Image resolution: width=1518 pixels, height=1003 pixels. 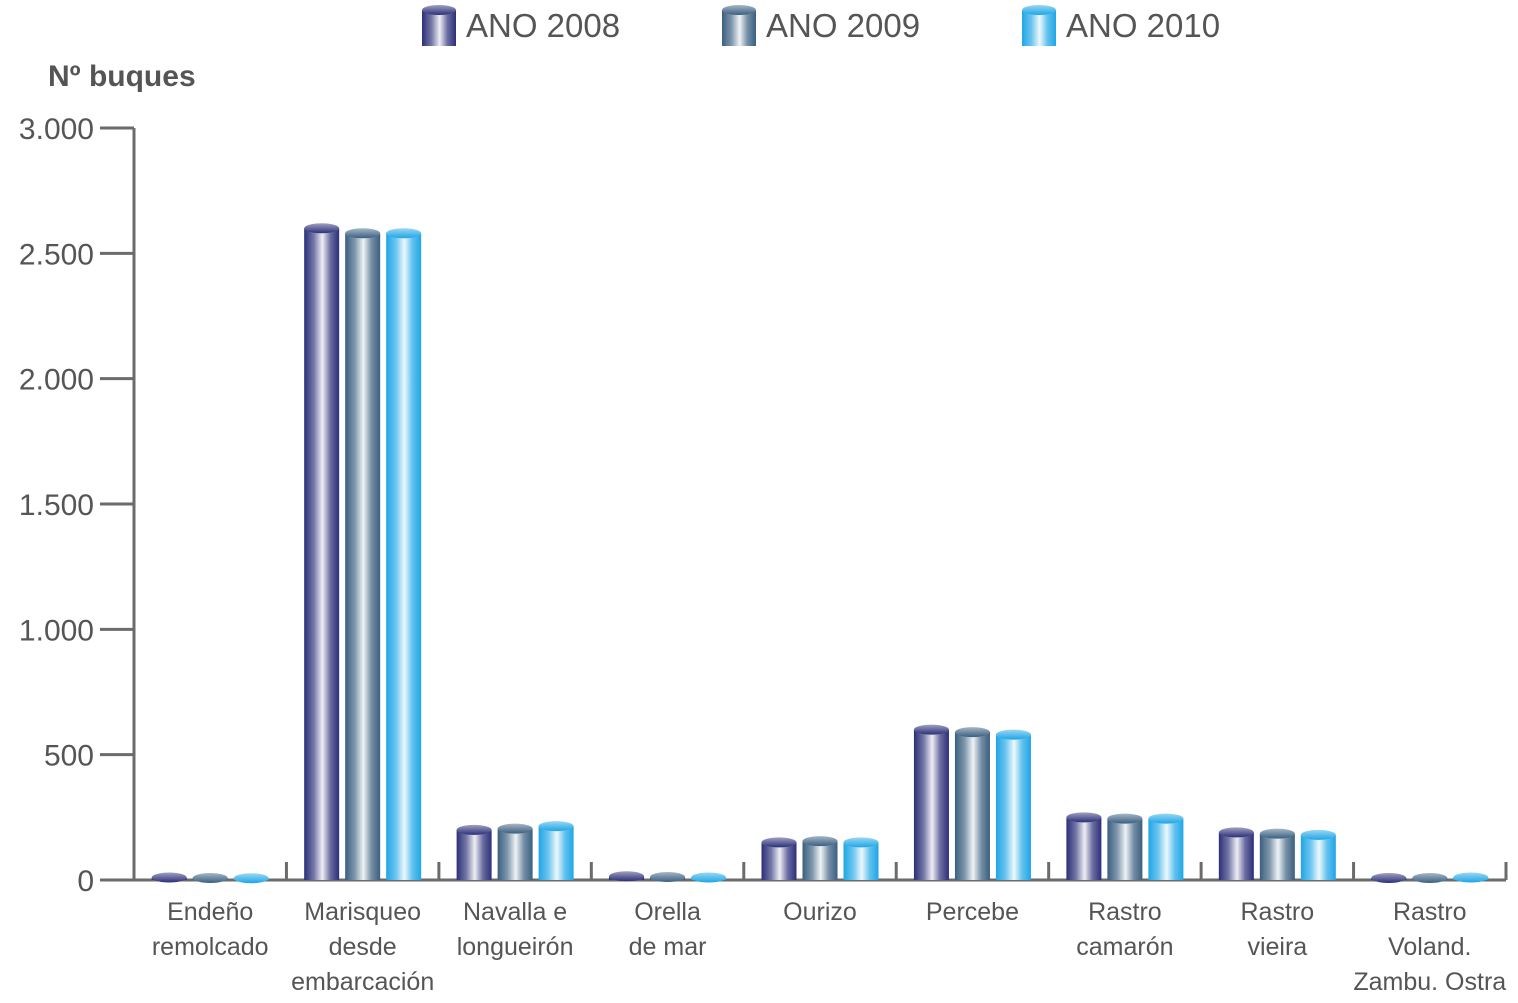 I want to click on x-tick-label: Percebe, so click(x=972, y=912).